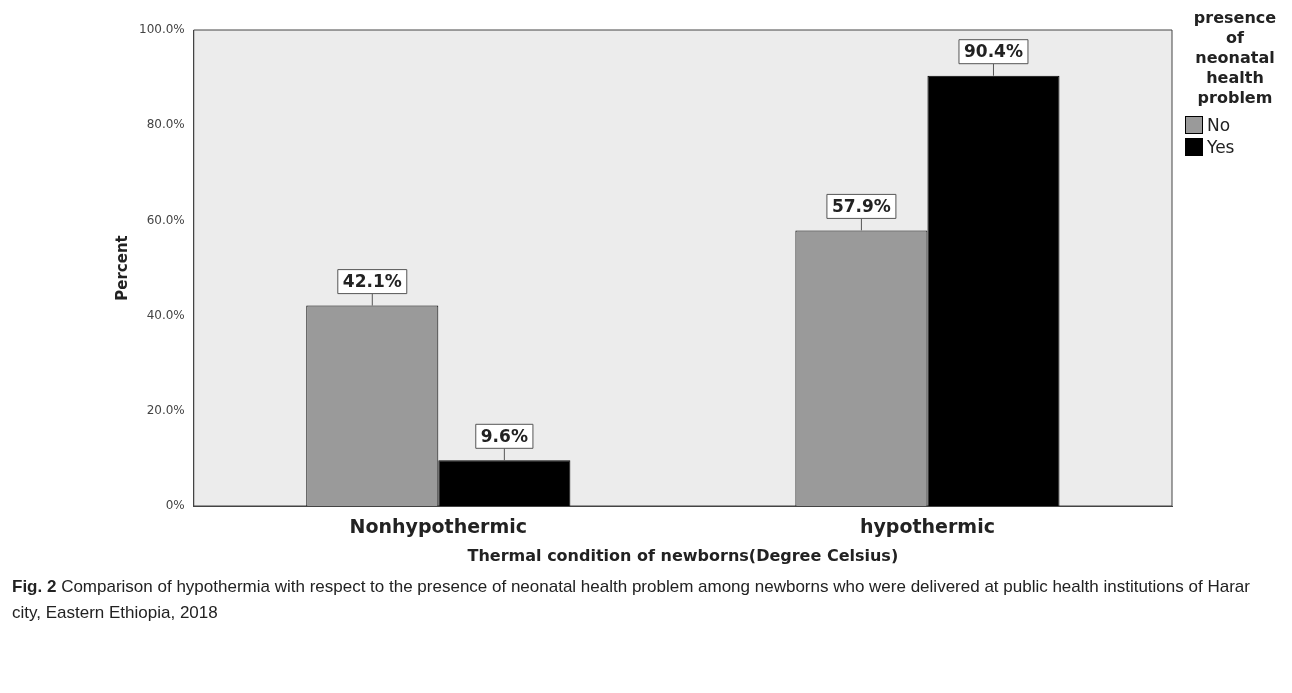  What do you see at coordinates (165, 409) in the screenshot?
I see `y-tick-label: 20.0%` at bounding box center [165, 409].